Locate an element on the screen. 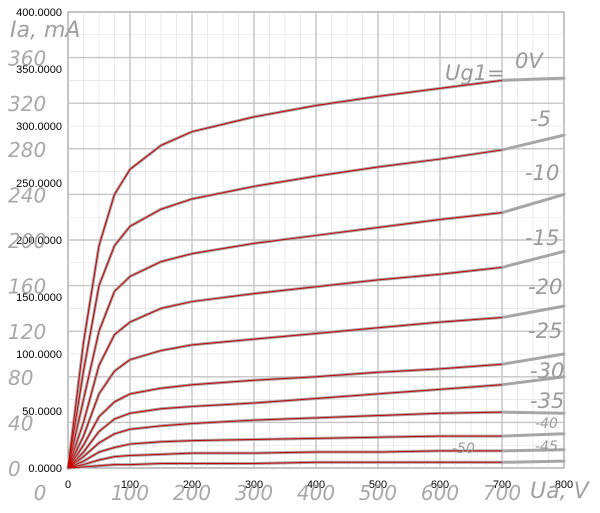 The width and height of the screenshot is (600, 513). y-tick-label: 200.0000 is located at coordinates (39, 241).